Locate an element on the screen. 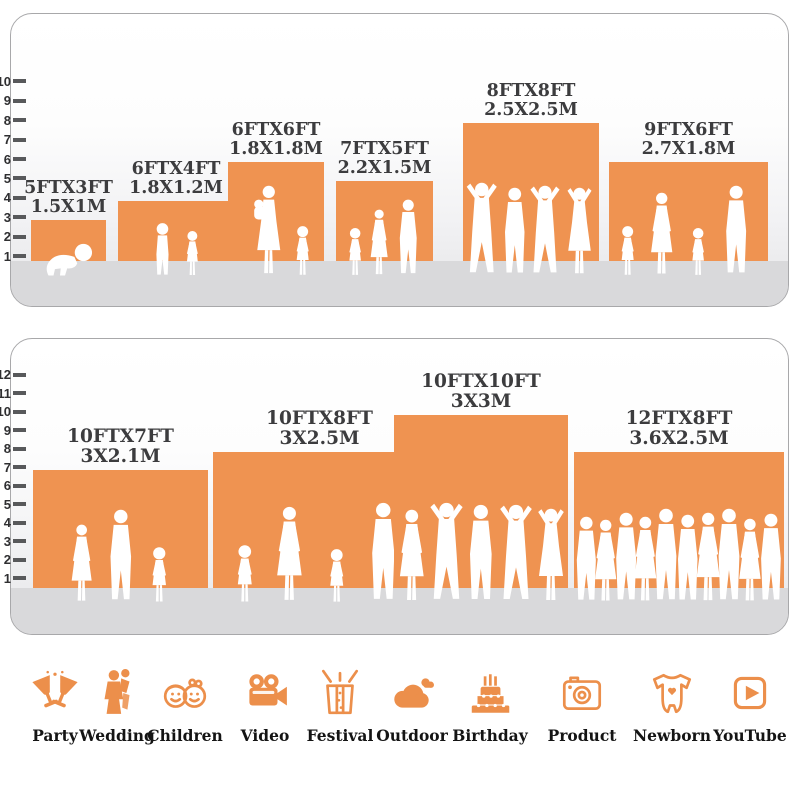 The image size is (800, 800). size-ft: 10FTX7FT is located at coordinates (120, 436).